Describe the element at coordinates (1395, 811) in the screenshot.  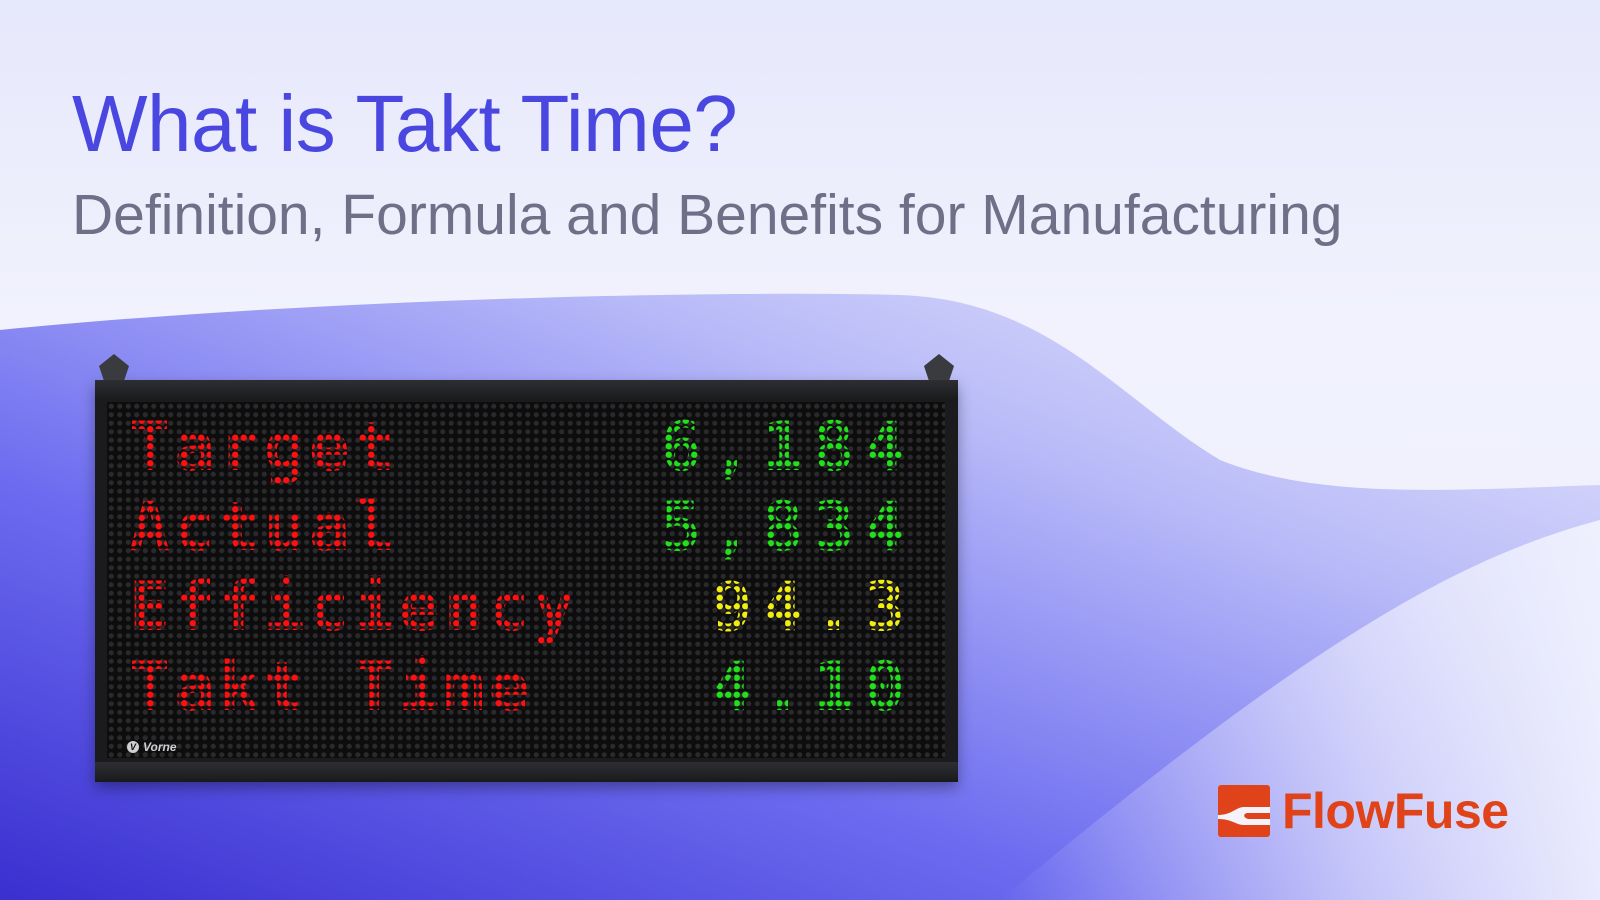
I see `flowfuse-logo-text: FlowFuse` at that location.